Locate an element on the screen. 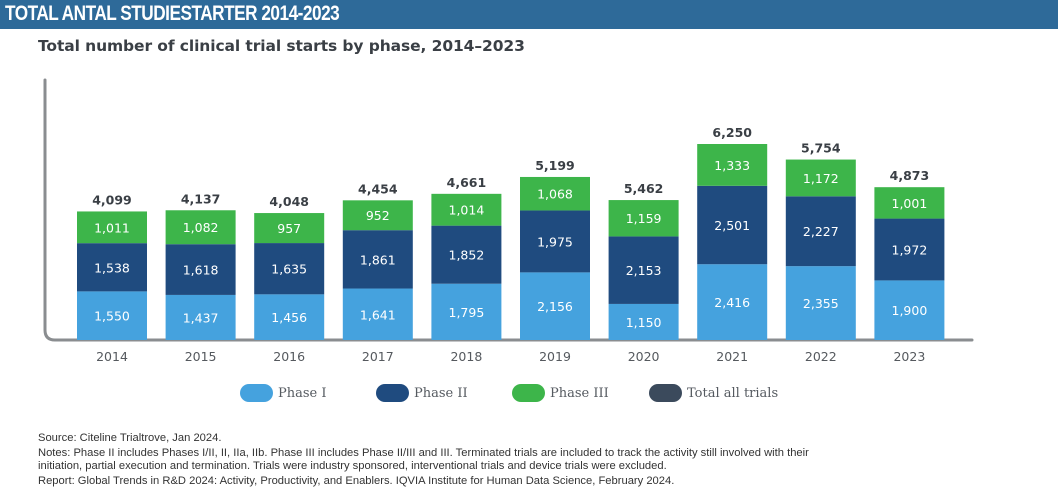  segment-label-phase1-2015: 1,437 is located at coordinates (201, 317).